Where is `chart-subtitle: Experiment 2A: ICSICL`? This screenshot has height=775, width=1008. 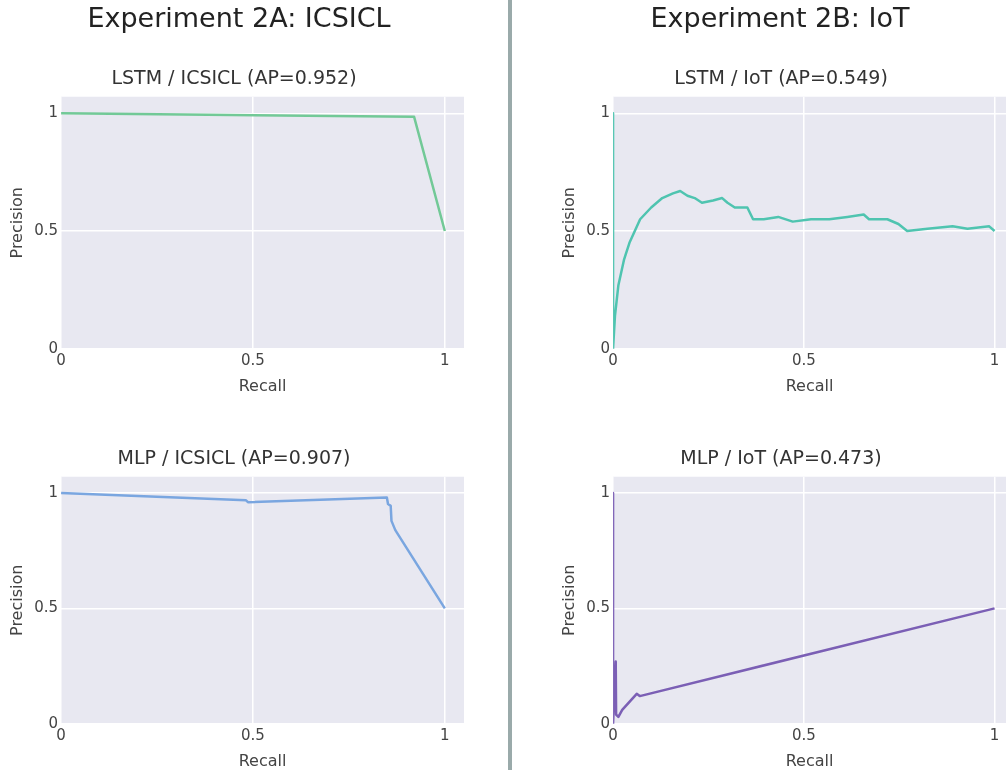 chart-subtitle: Experiment 2A: ICSICL is located at coordinates (239, 17).